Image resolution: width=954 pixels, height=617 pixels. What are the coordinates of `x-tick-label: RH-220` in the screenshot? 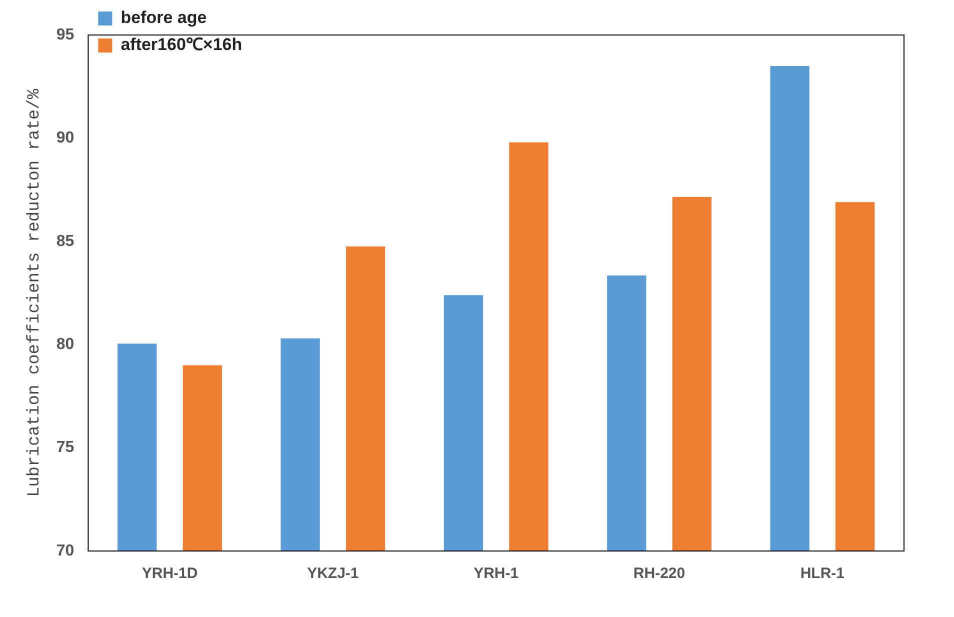 It's located at (659, 573).